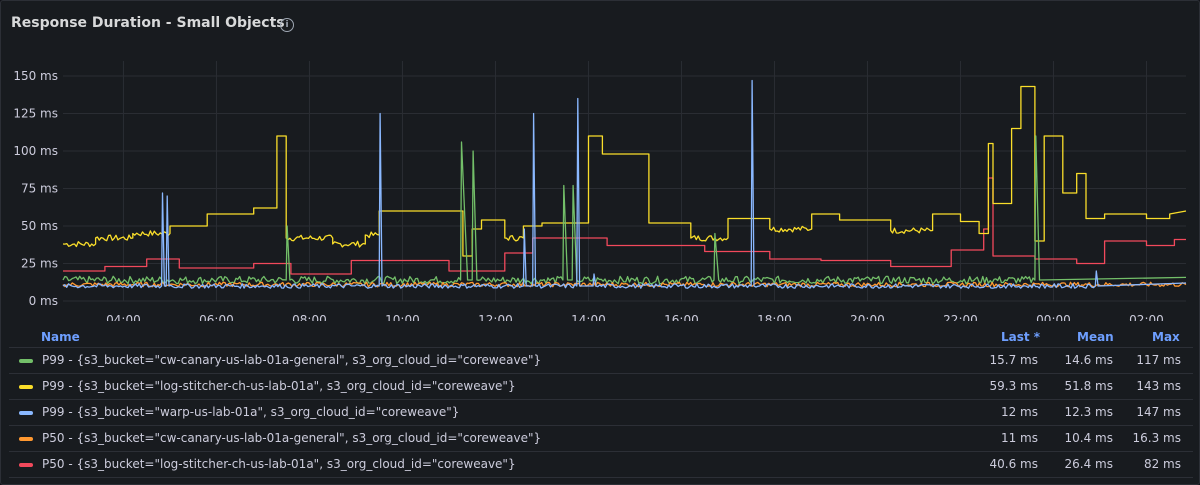 This screenshot has height=485, width=1200. I want to click on legend-max-value: 117 ms, so click(1158, 360).